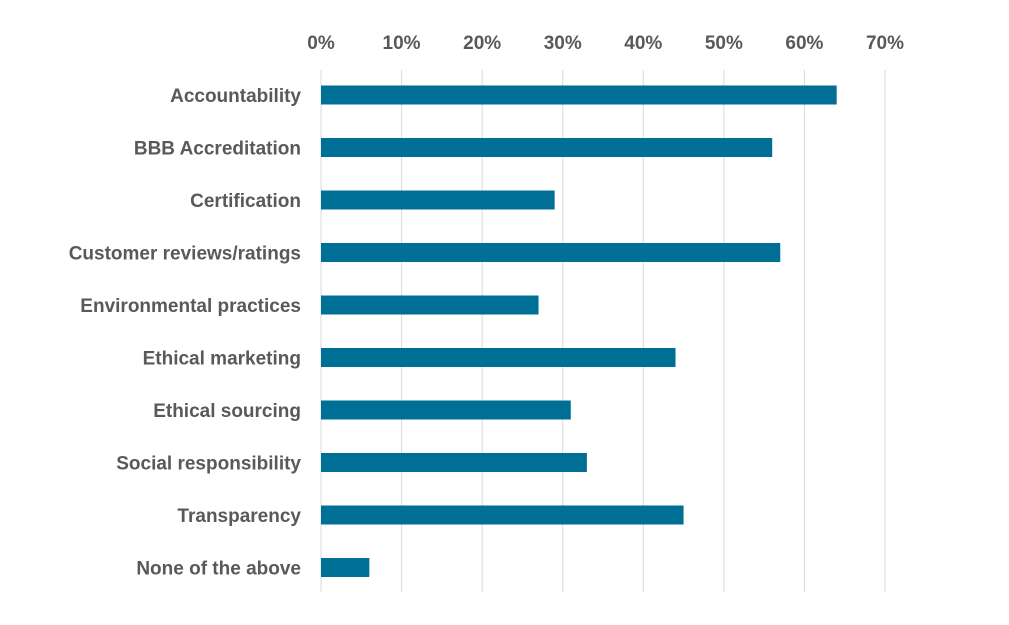 This screenshot has height=625, width=1009. Describe the element at coordinates (498, 357) in the screenshot. I see `bar-ethical-marketing` at that location.